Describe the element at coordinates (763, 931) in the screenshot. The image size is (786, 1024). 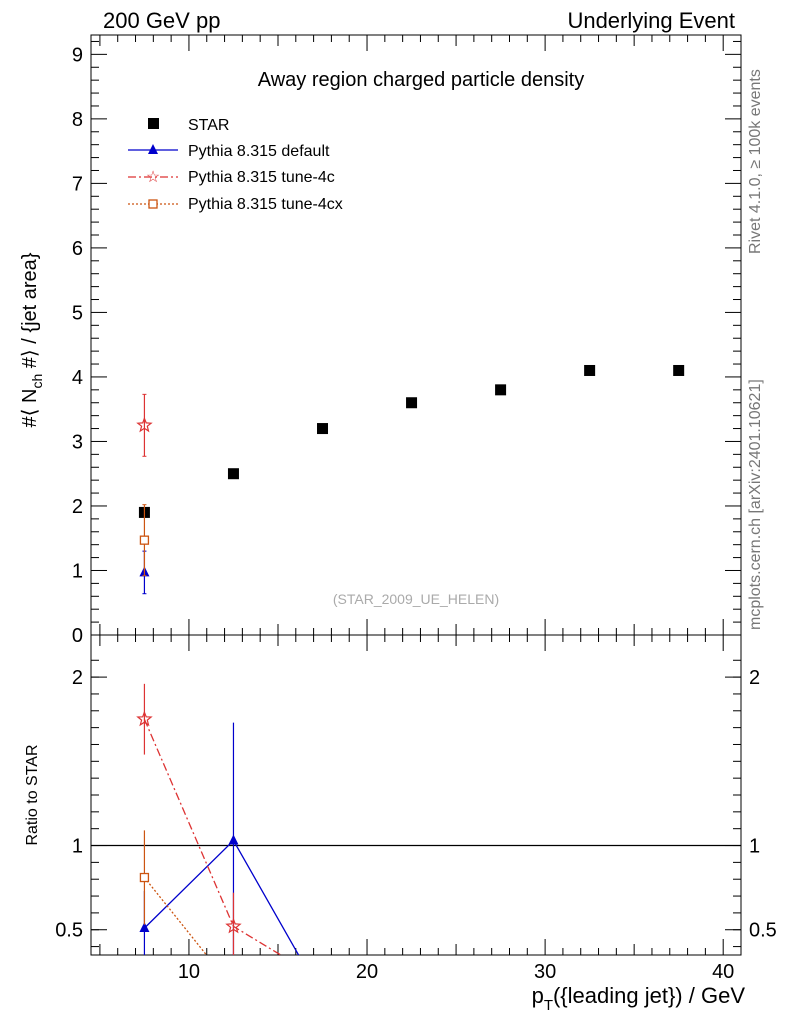
I see `ratio-y-tick-label-right: 0.5` at that location.